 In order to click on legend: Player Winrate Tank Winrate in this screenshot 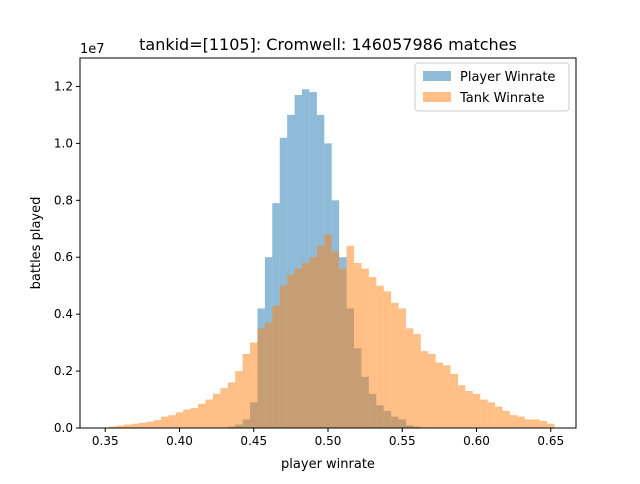, I will do `click(492, 87)`.